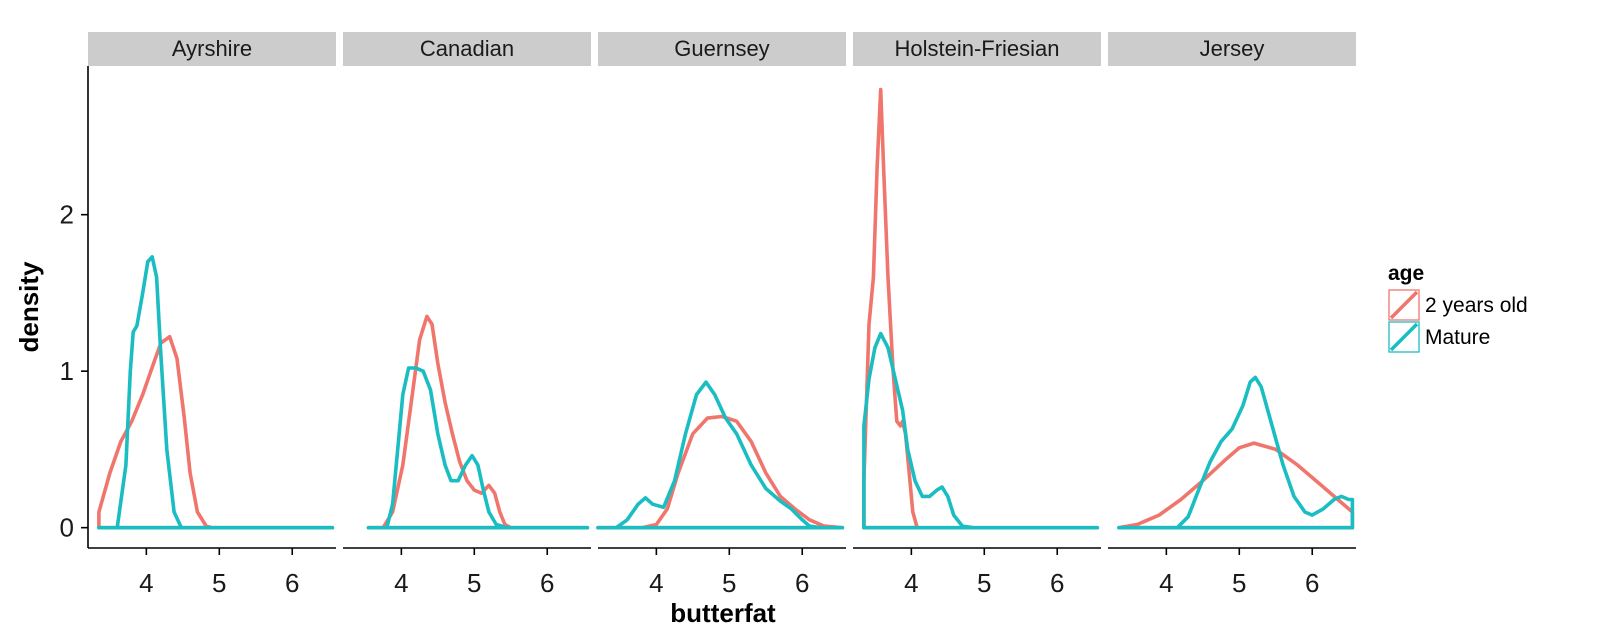  What do you see at coordinates (67, 371) in the screenshot?
I see `y-tick-label: 1` at bounding box center [67, 371].